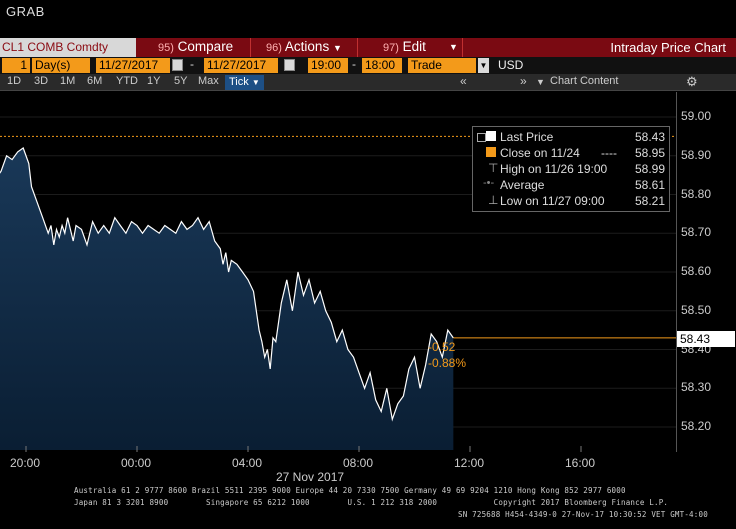 The image size is (736, 529). Describe the element at coordinates (527, 137) in the screenshot. I see `legend-label: Last Price` at that location.